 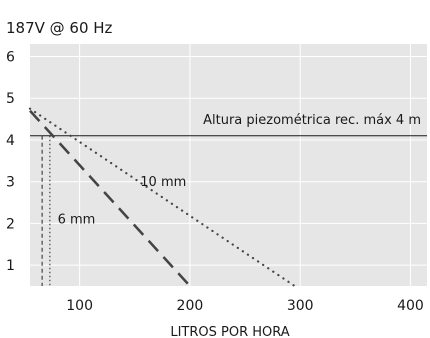 I want to click on x-tick-label-100: 100, so click(x=79, y=306).